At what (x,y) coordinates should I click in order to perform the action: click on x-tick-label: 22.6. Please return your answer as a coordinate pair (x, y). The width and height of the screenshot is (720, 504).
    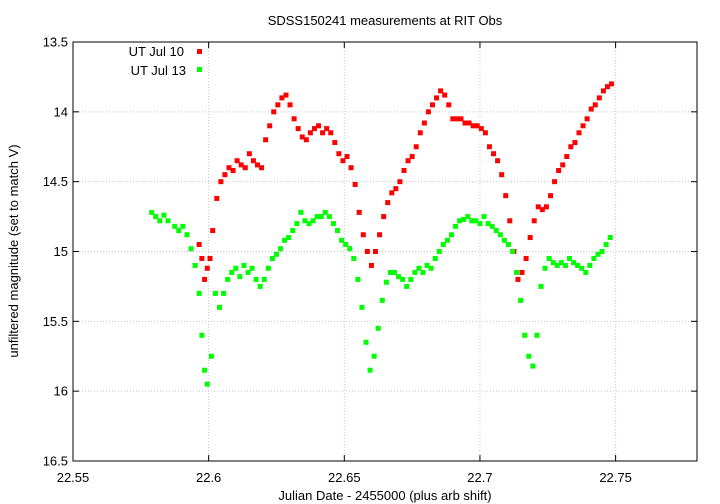
    Looking at the image, I should click on (208, 477).